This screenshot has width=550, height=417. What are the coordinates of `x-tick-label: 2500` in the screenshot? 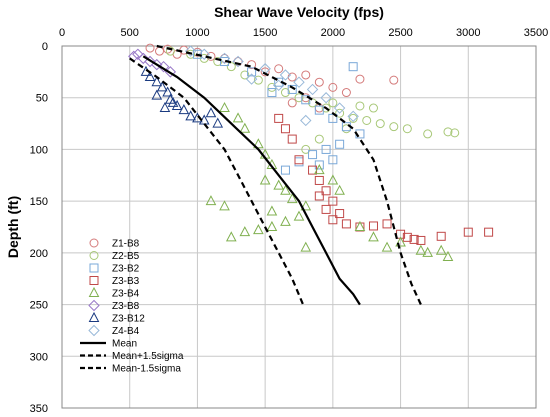 It's located at (400, 33).